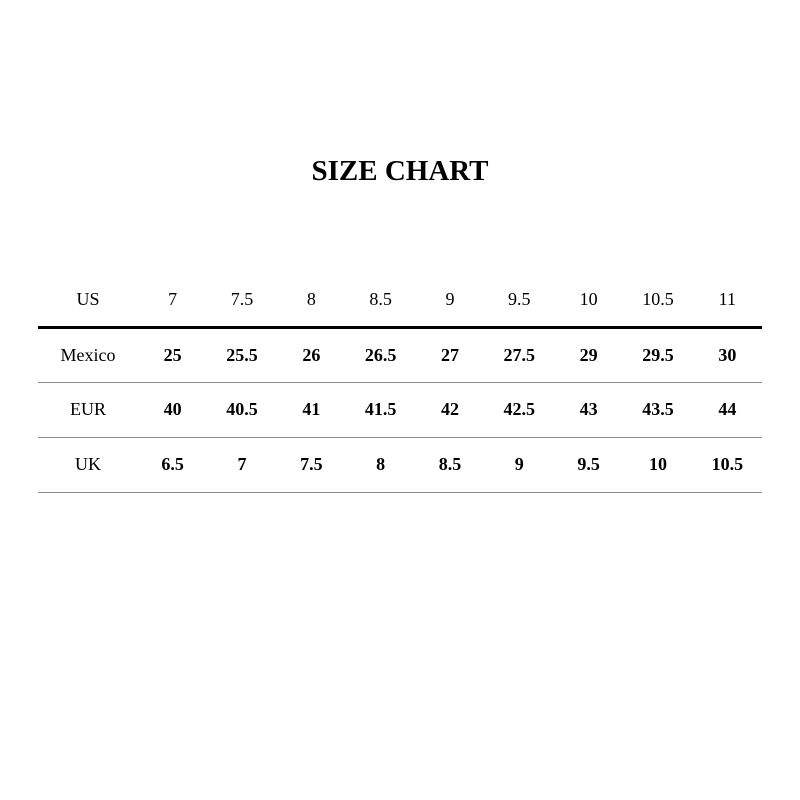  What do you see at coordinates (727, 465) in the screenshot?
I see `size-cell: 10.5` at bounding box center [727, 465].